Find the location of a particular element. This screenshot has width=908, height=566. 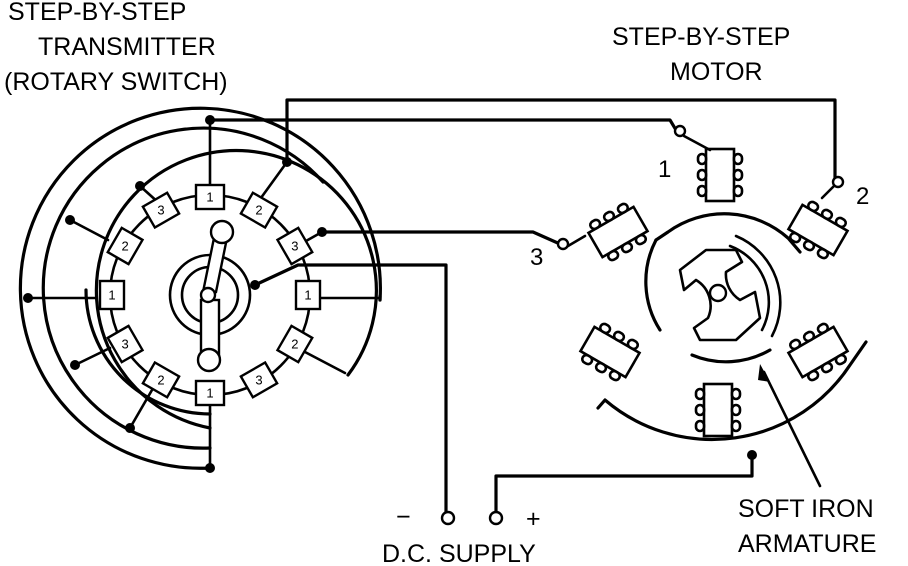

rotor-ring-outer is located at coordinates (758, 286).